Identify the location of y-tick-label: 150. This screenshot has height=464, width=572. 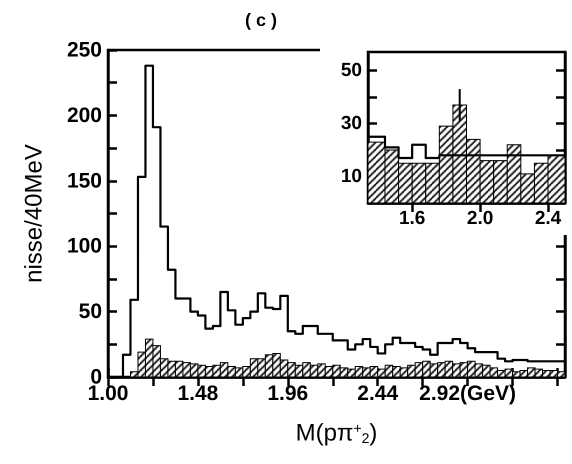
(84, 180).